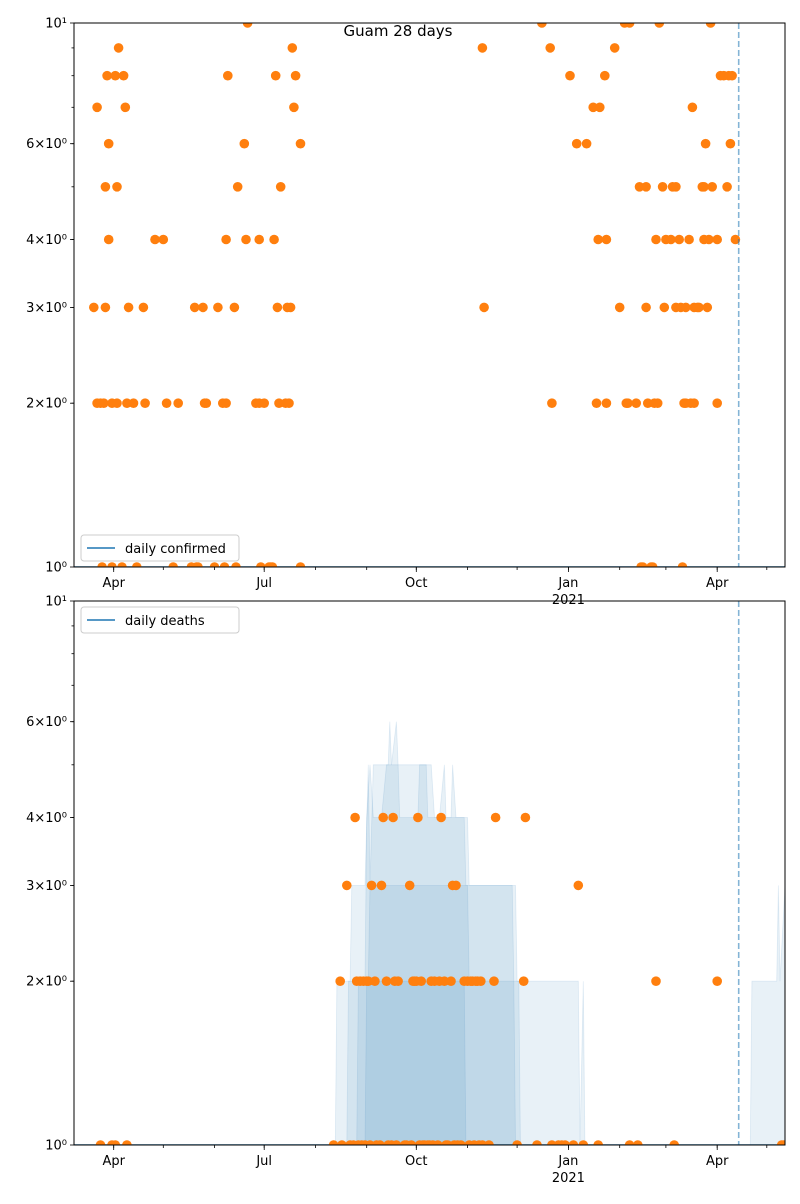  What do you see at coordinates (56, 602) in the screenshot?
I see `y-tick-label: 10¹` at bounding box center [56, 602].